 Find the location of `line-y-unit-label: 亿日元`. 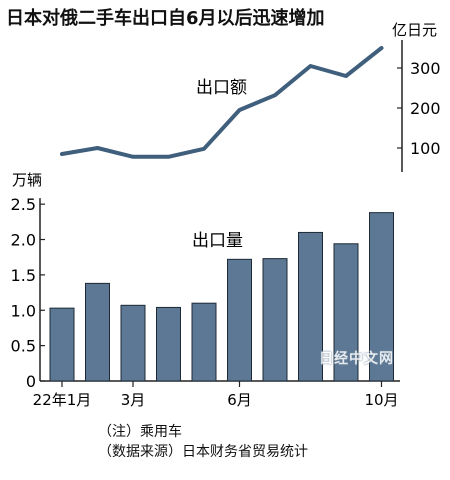

line-y-unit-label: 亿日元 is located at coordinates (414, 30).